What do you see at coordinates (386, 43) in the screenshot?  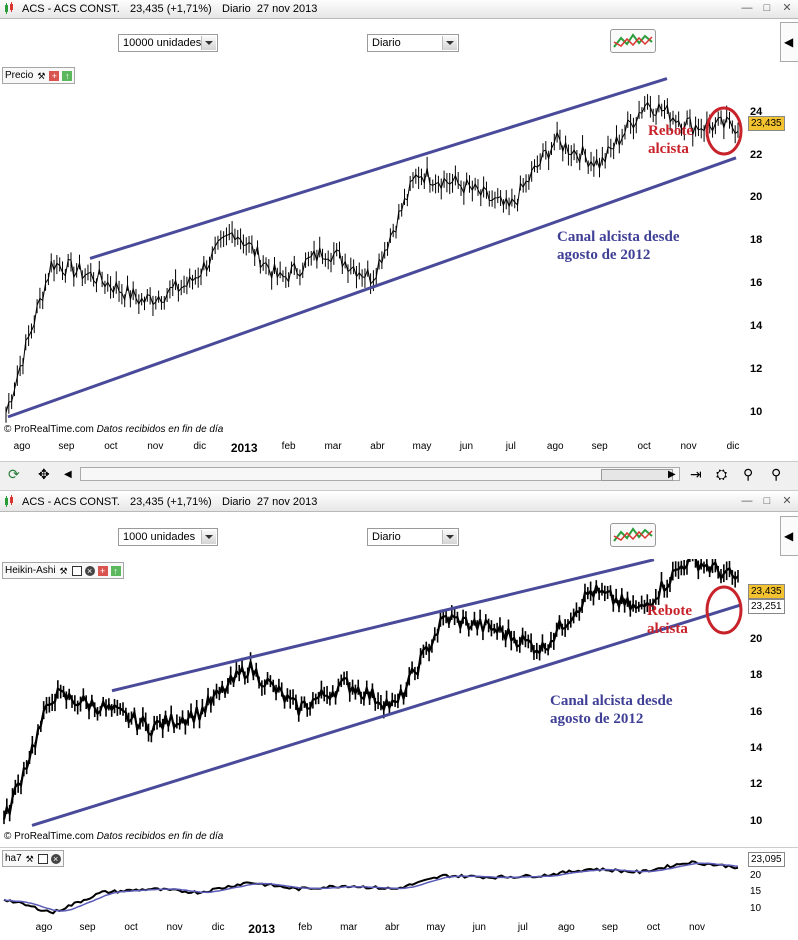 I see `period-select-value: Diario` at bounding box center [386, 43].